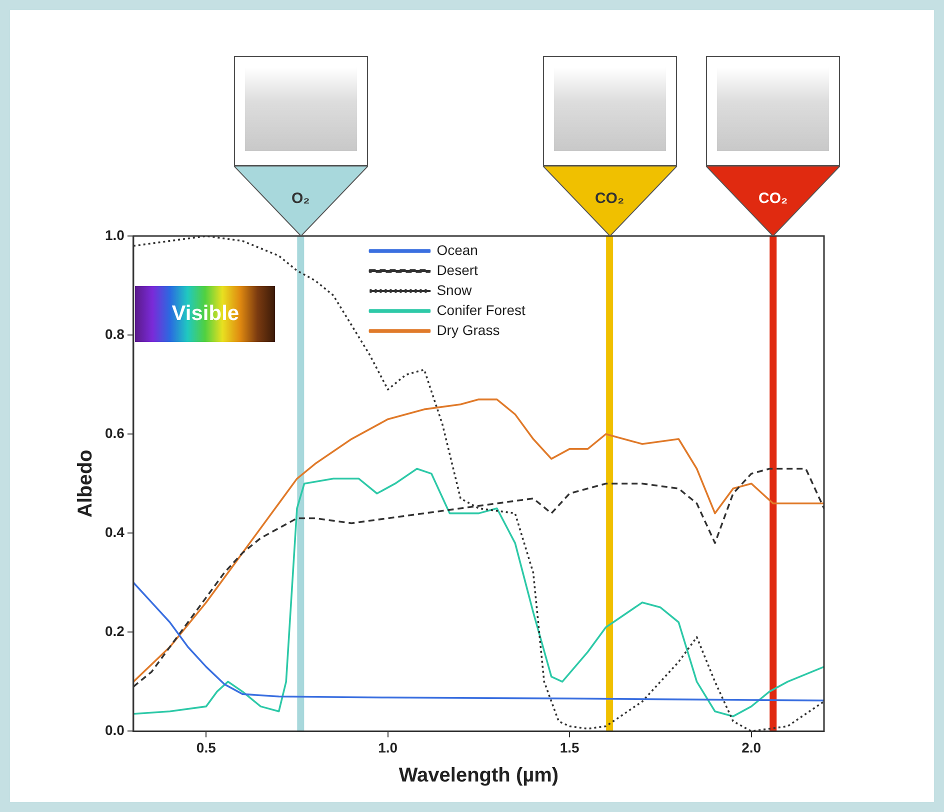 The height and width of the screenshot is (812, 944). What do you see at coordinates (114, 631) in the screenshot?
I see `y-tick-label: 0.2` at bounding box center [114, 631].